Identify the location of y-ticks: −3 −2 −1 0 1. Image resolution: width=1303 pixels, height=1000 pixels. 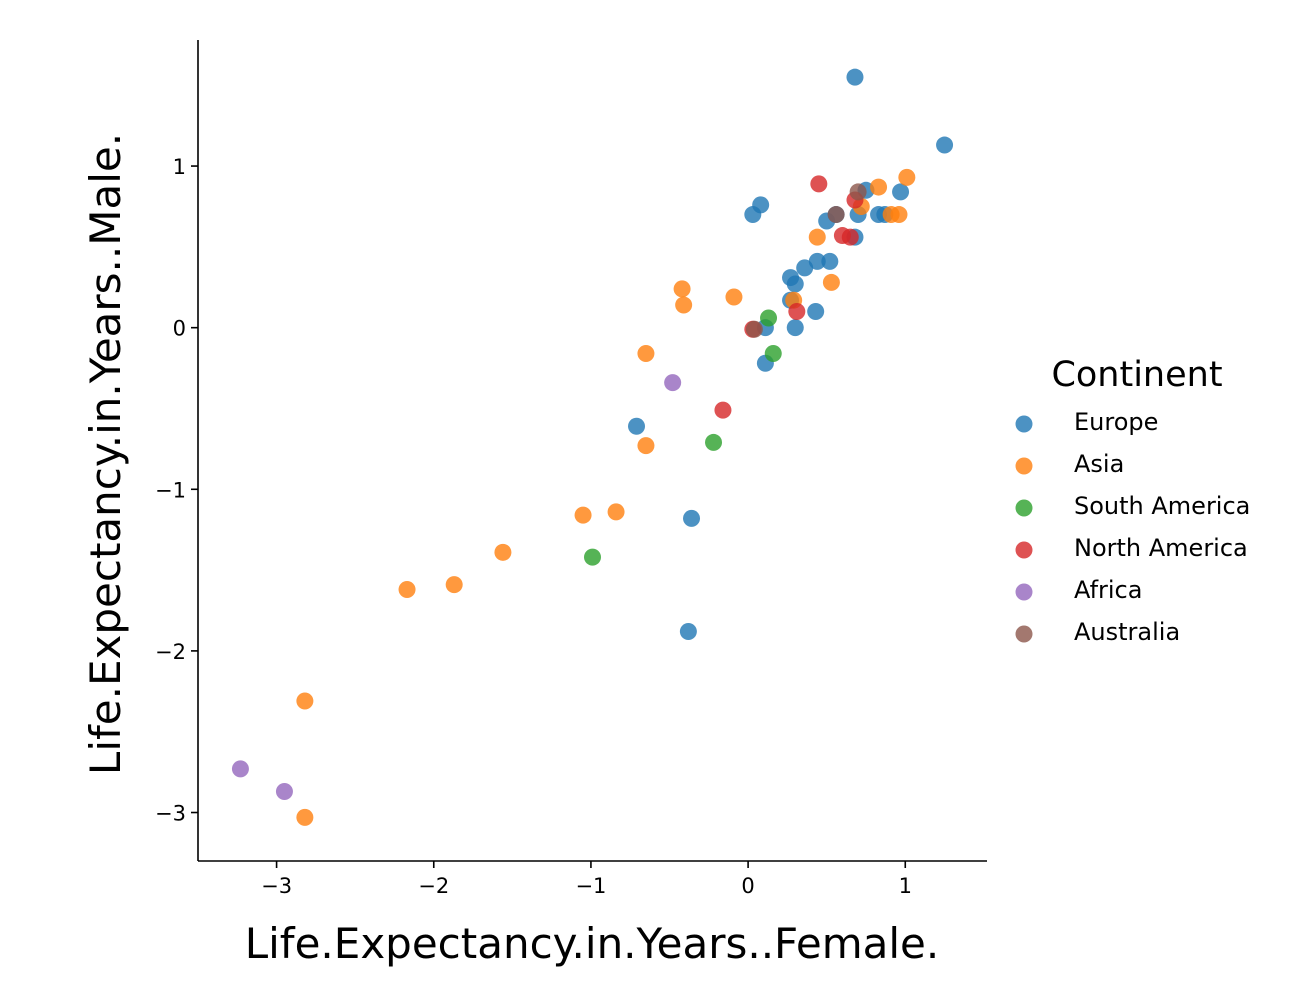
(176, 490).